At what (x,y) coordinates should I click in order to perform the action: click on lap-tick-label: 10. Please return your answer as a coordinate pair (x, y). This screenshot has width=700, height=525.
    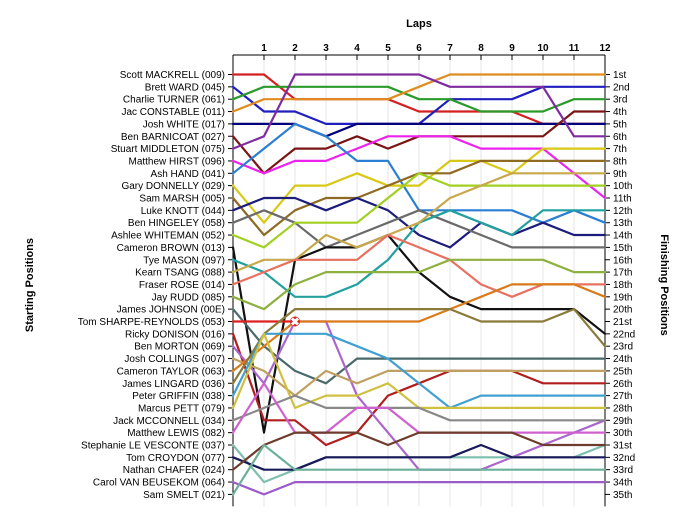
    Looking at the image, I should click on (543, 48).